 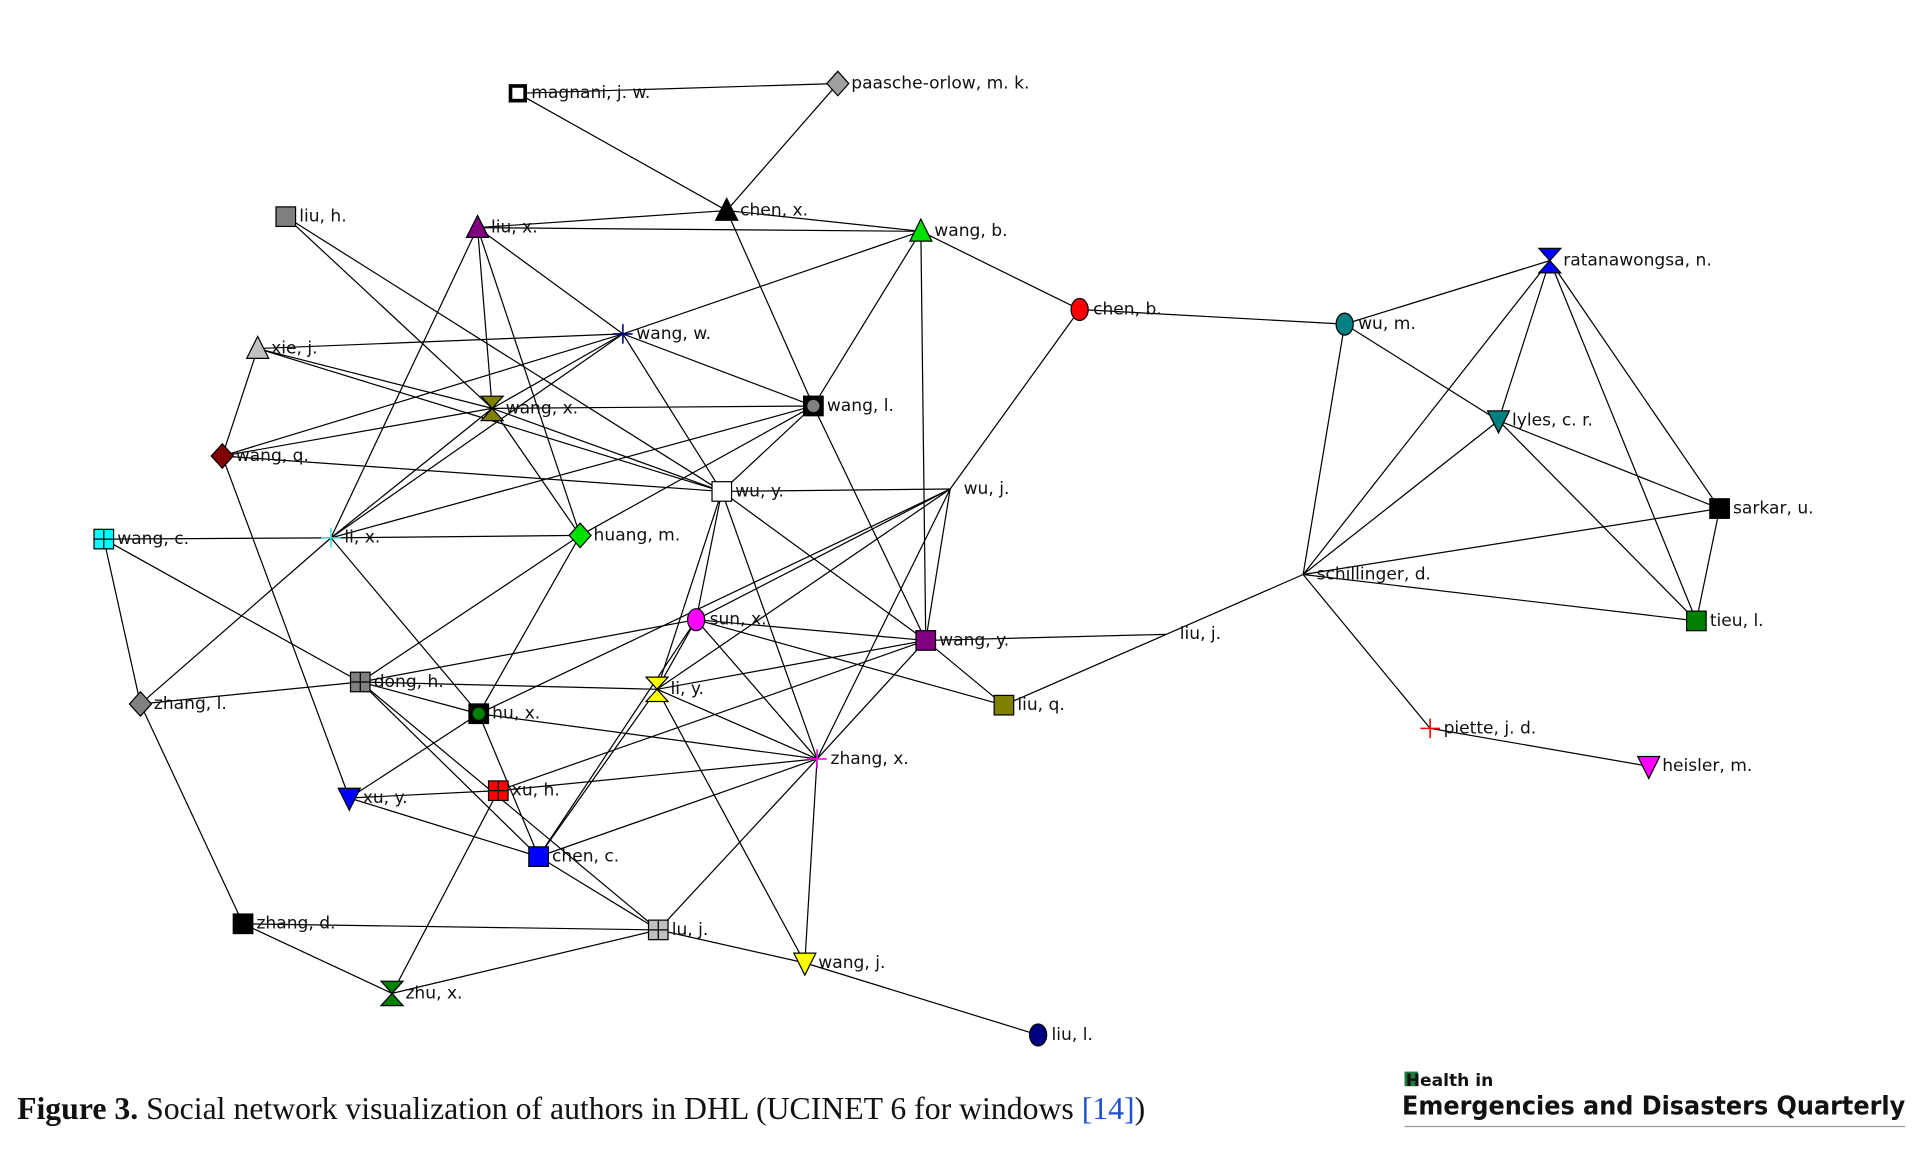 I want to click on marker-grid, so click(x=658, y=930).